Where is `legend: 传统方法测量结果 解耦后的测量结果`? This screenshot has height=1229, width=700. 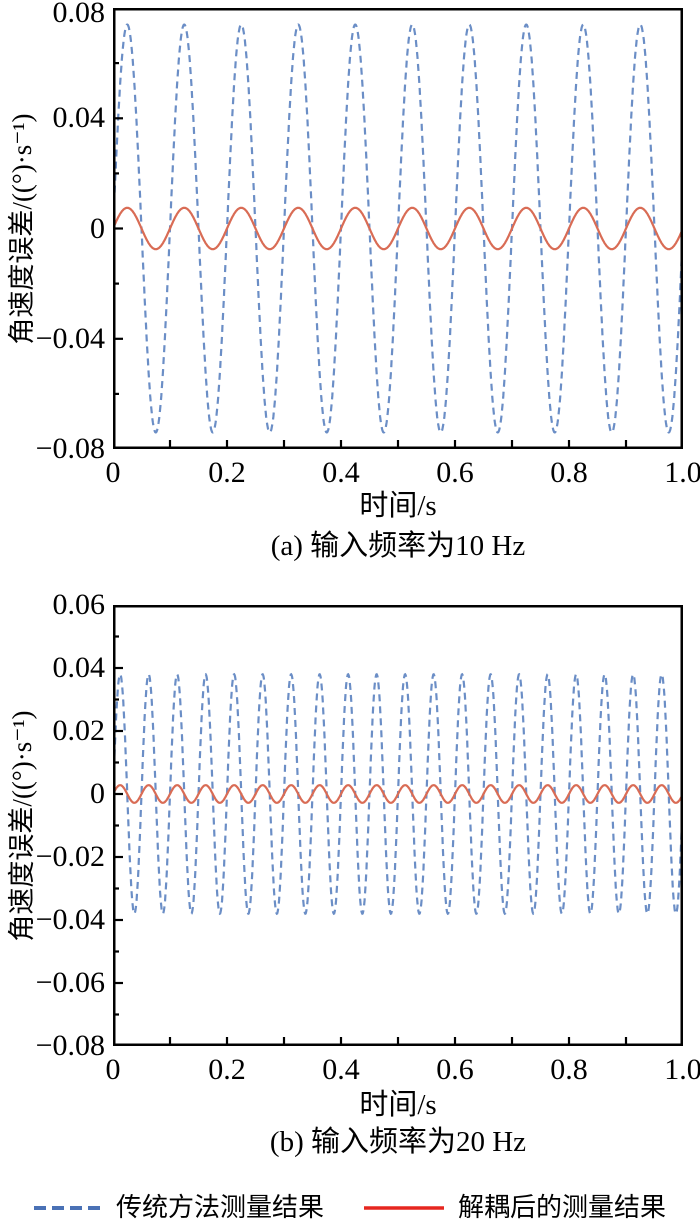 legend: 传统方法测量结果 解耦后的测量结果 is located at coordinates (350, 1207).